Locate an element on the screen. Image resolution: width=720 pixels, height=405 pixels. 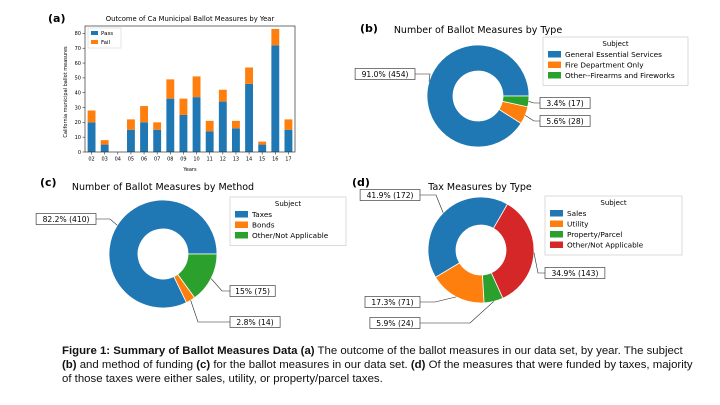
x-tick-label-a: 17 is located at coordinates (288, 160).